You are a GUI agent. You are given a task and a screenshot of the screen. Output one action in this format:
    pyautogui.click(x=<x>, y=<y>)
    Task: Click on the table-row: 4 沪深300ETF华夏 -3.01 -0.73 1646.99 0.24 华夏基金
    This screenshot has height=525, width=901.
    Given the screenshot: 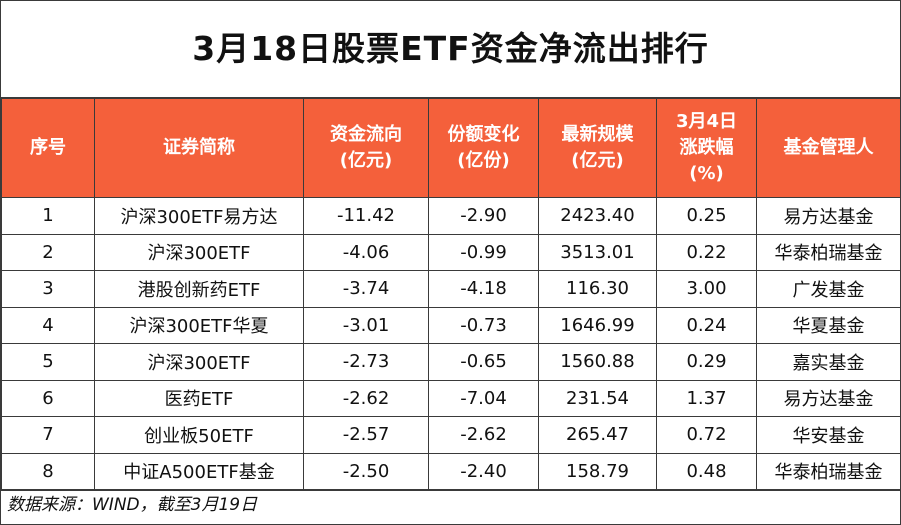 What is the action you would take?
    pyautogui.click(x=451, y=325)
    